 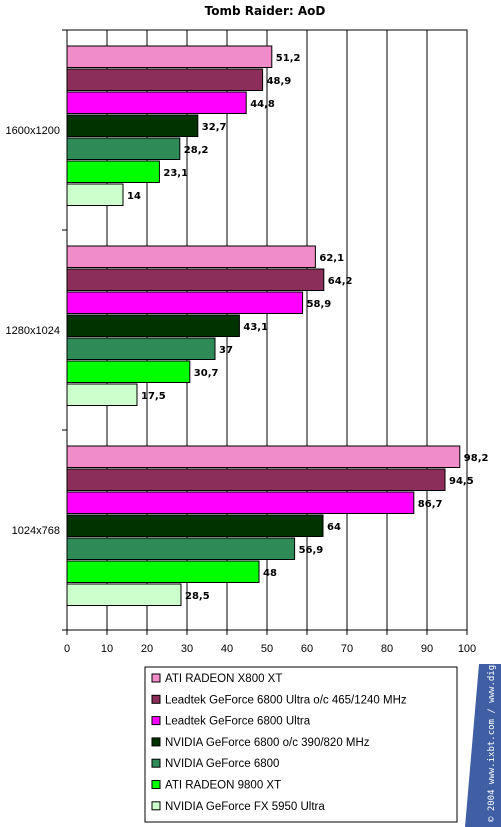 What do you see at coordinates (311, 550) in the screenshot?
I see `bar-value-label: 56,9` at bounding box center [311, 550].